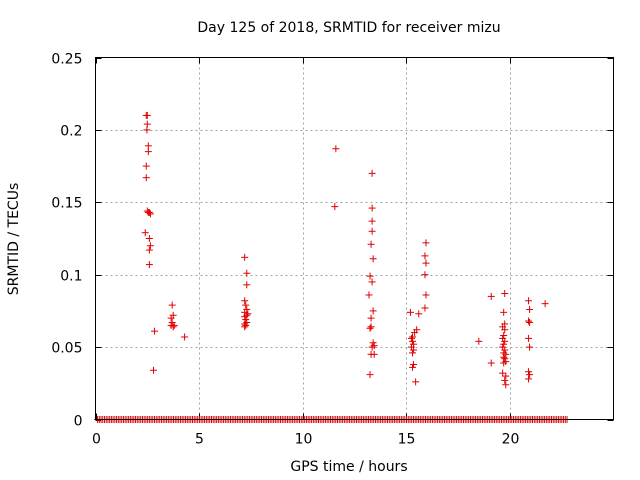 The height and width of the screenshot is (480, 640). What do you see at coordinates (71, 132) in the screenshot?
I see `y-tick-label: 0.2` at bounding box center [71, 132].